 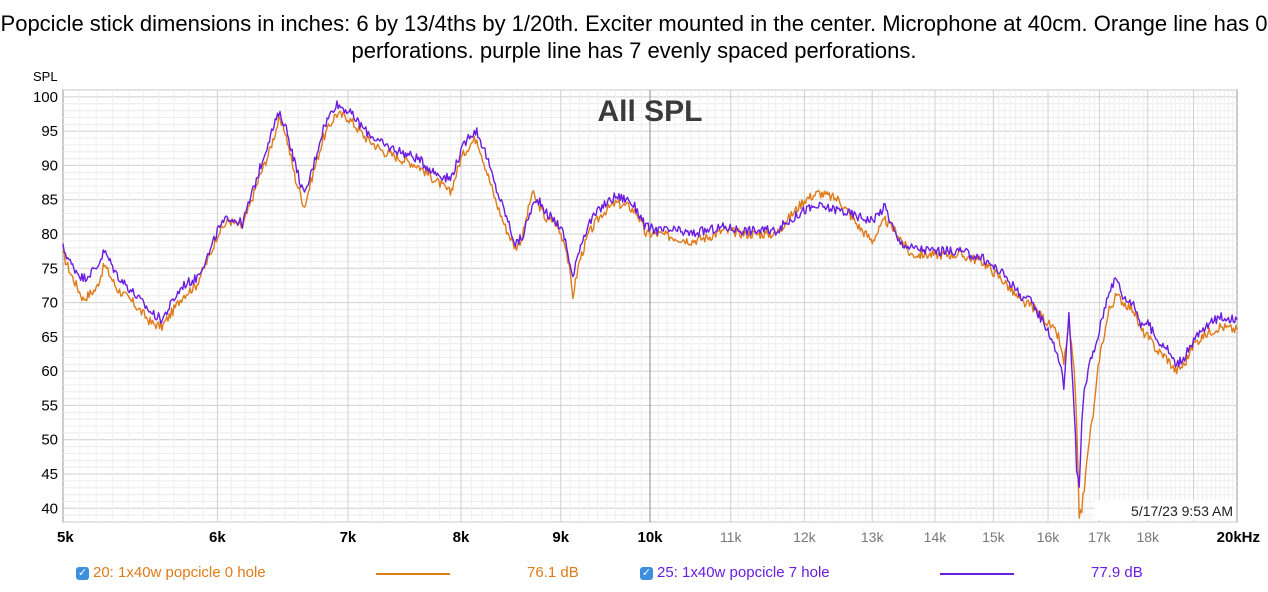 I want to click on x-tick-label: 10k, so click(x=650, y=537).